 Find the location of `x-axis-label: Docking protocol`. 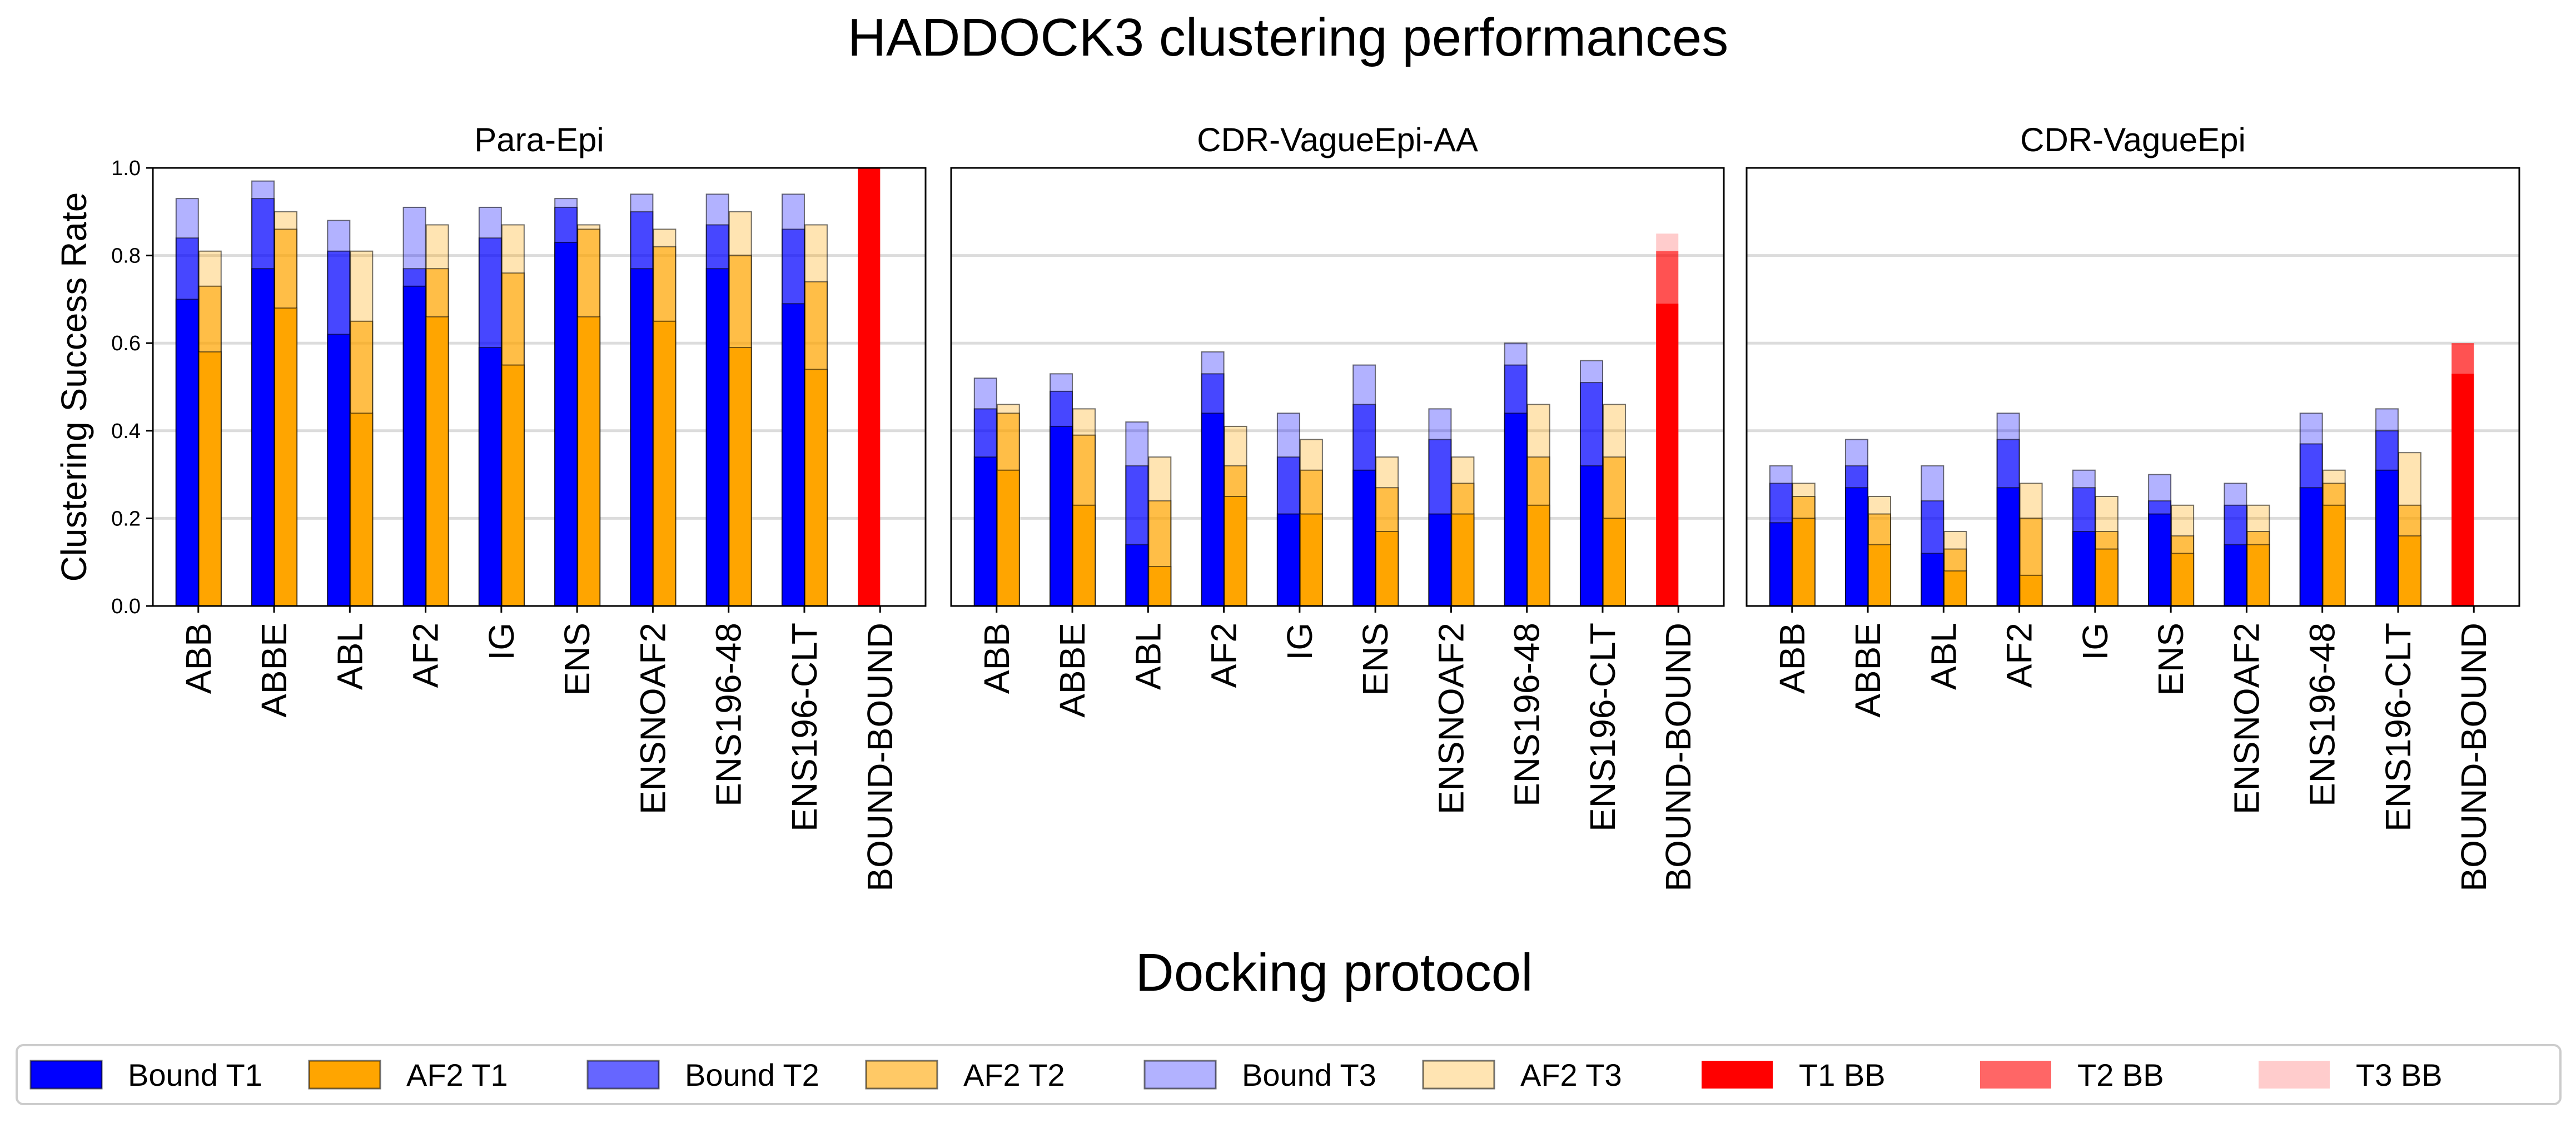

x-axis-label: Docking protocol is located at coordinates (1334, 972).